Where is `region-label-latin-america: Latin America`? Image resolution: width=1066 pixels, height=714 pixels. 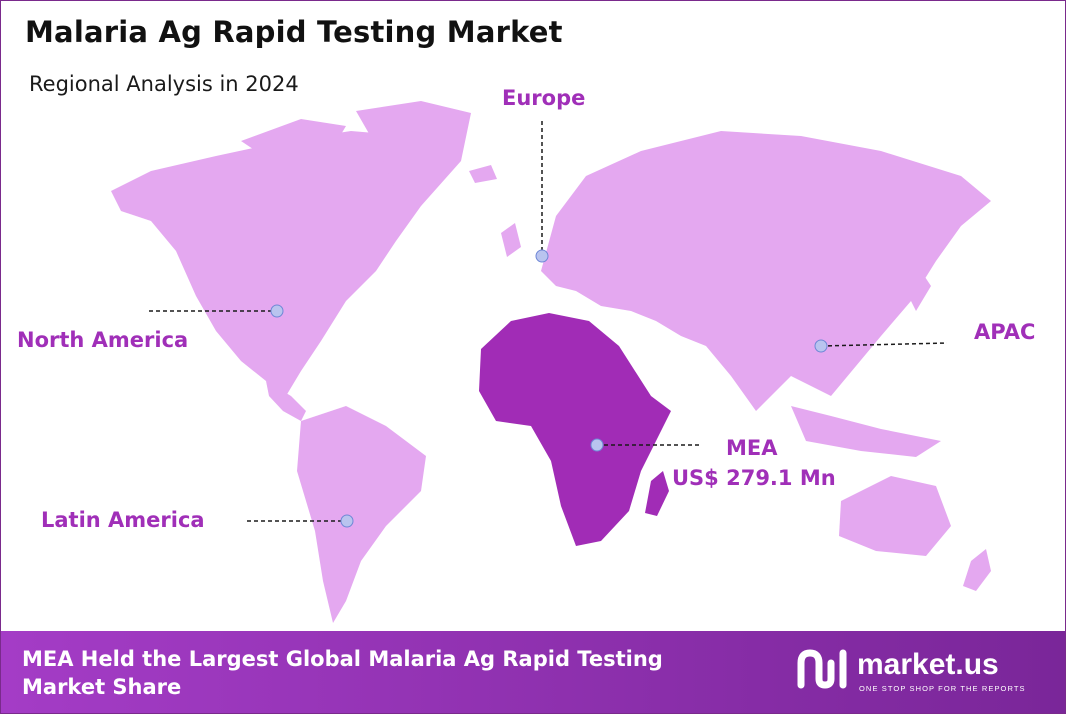
region-label-latin-america: Latin America is located at coordinates (123, 520).